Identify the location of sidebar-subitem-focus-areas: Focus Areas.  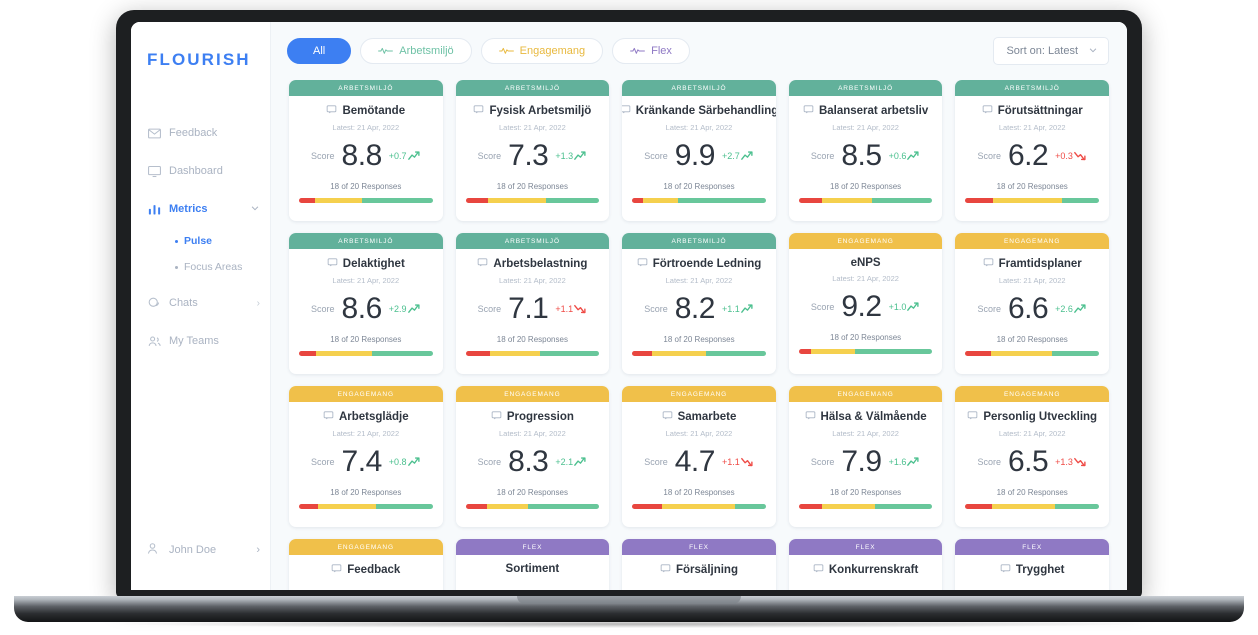
(200, 267).